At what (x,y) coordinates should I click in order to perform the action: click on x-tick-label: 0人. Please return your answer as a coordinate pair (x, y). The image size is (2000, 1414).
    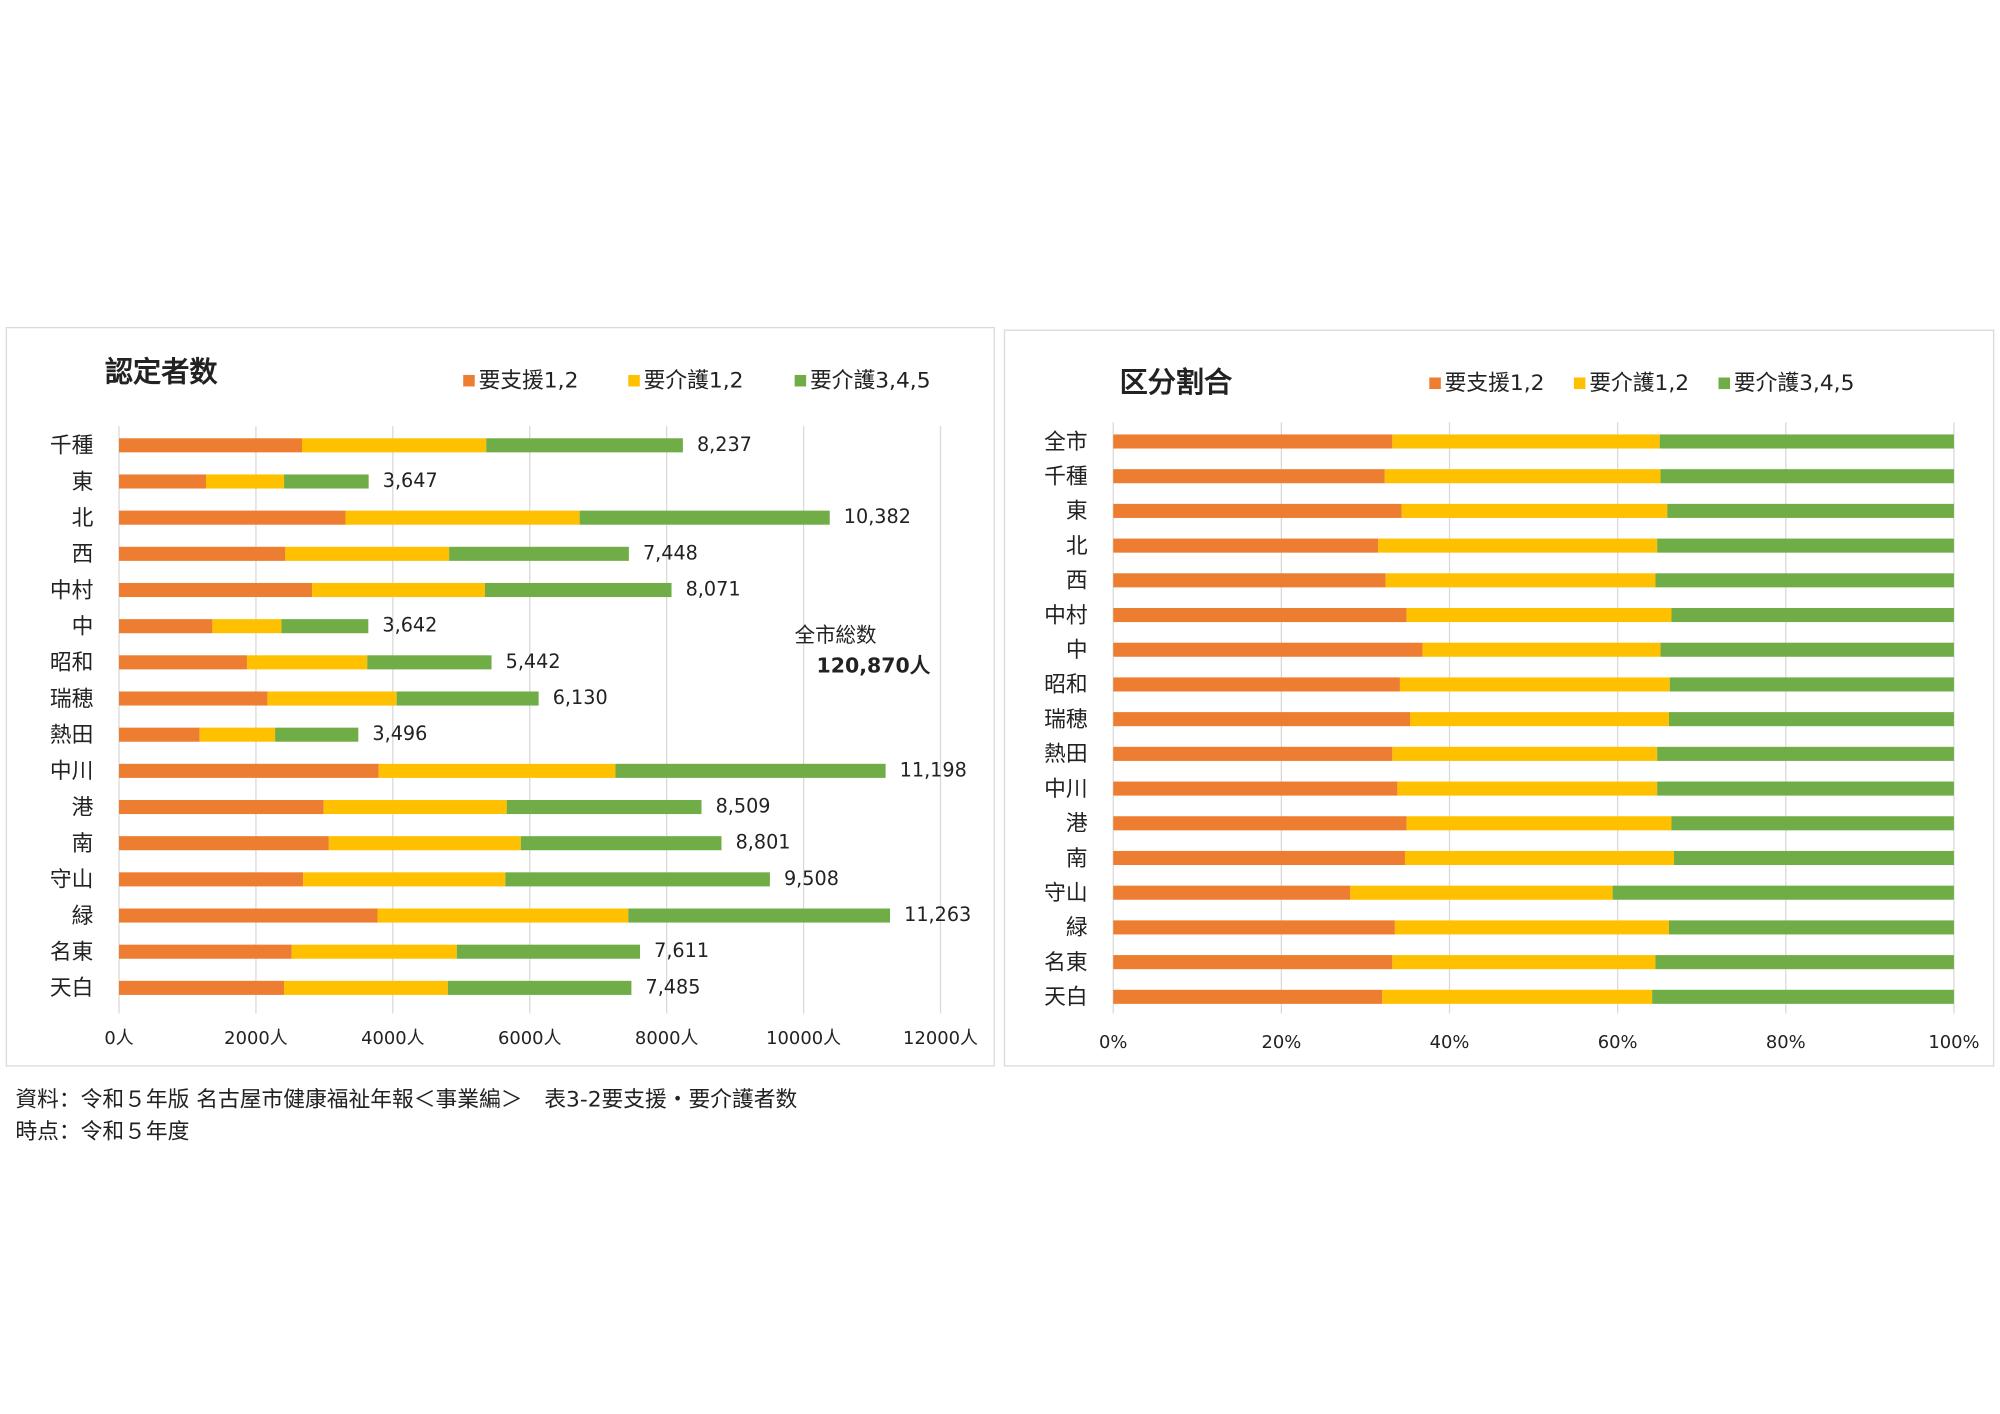
    Looking at the image, I should click on (118, 1038).